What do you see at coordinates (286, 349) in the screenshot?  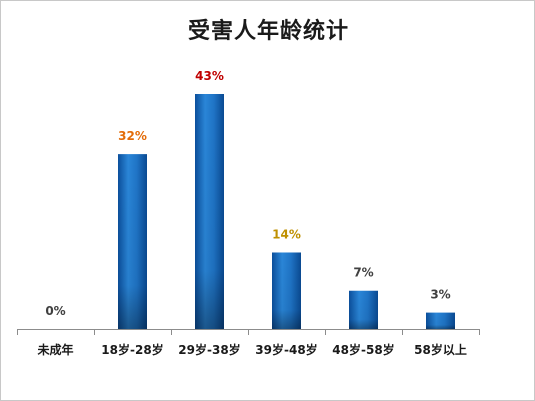 I see `x-tick-label: 39岁-48岁` at bounding box center [286, 349].